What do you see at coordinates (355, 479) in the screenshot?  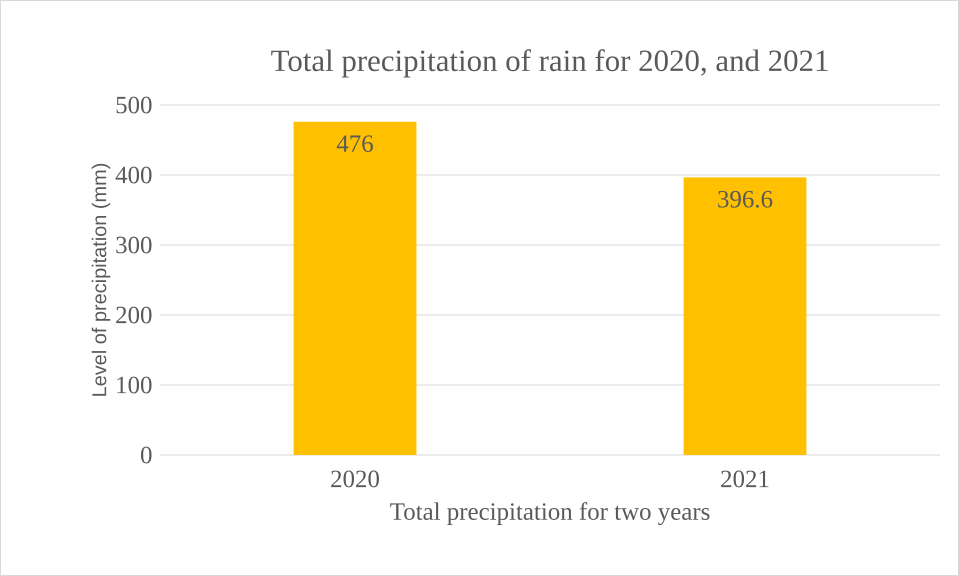 I see `x-tick-label: 2020` at bounding box center [355, 479].